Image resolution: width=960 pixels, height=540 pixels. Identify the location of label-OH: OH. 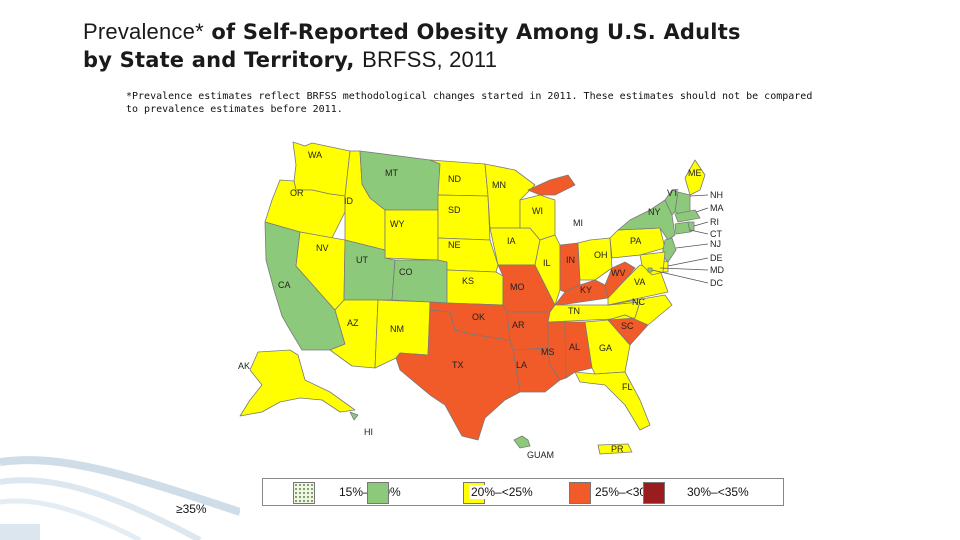
(601, 255).